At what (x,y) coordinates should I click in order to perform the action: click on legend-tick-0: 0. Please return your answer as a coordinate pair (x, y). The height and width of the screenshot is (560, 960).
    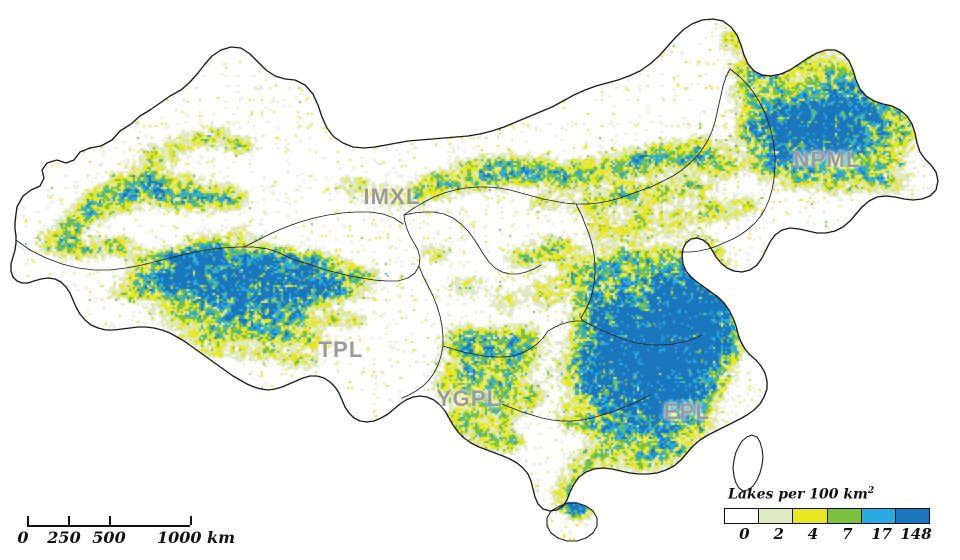
    Looking at the image, I should click on (744, 533).